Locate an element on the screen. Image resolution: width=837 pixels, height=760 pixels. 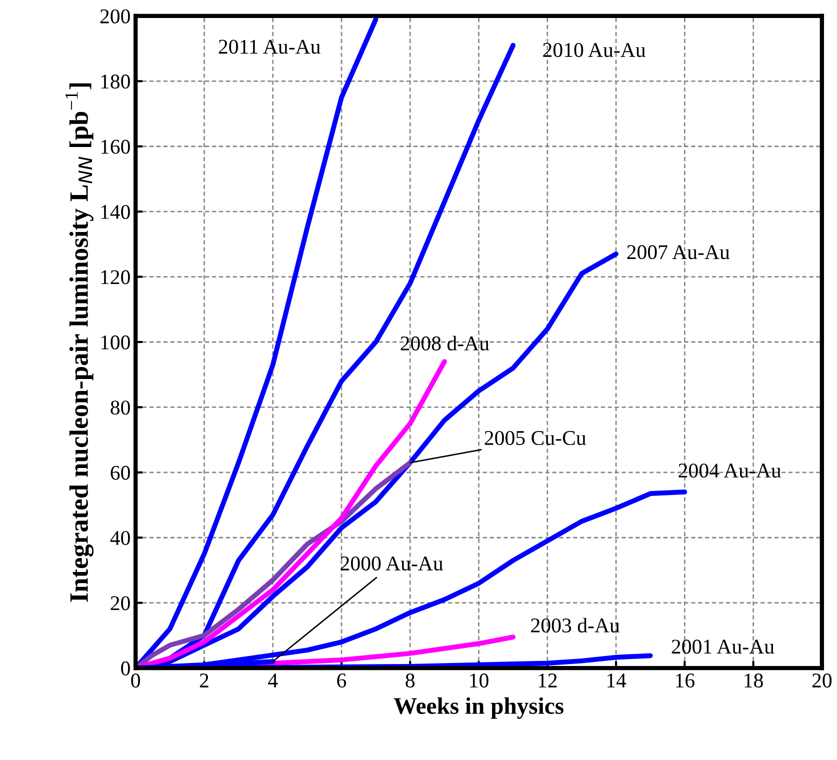
x-tick-label: 12 is located at coordinates (547, 681).